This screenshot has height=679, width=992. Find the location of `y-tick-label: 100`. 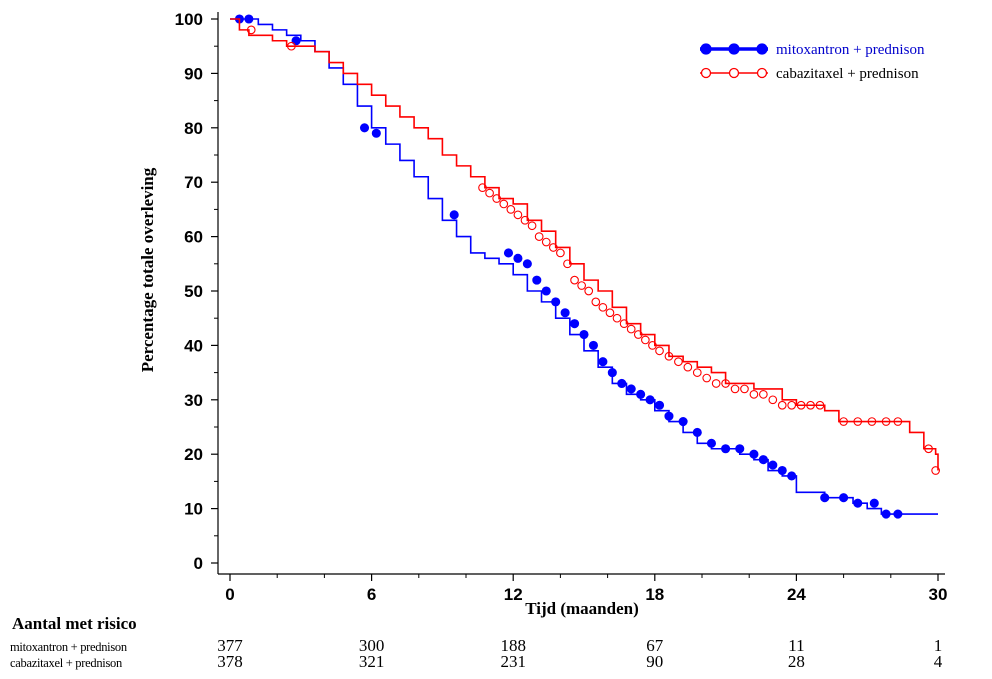

y-tick-label: 100 is located at coordinates (189, 19).